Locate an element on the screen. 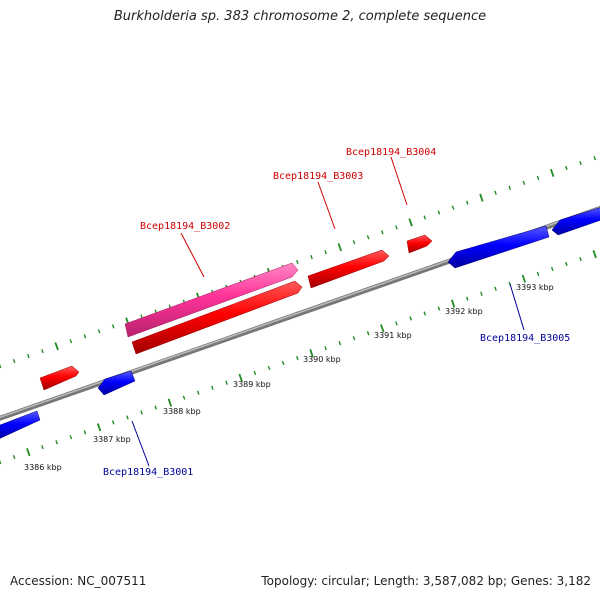 The height and width of the screenshot is (600, 600). gene-label-b3001: Bcep18194_B3001 is located at coordinates (148, 472).